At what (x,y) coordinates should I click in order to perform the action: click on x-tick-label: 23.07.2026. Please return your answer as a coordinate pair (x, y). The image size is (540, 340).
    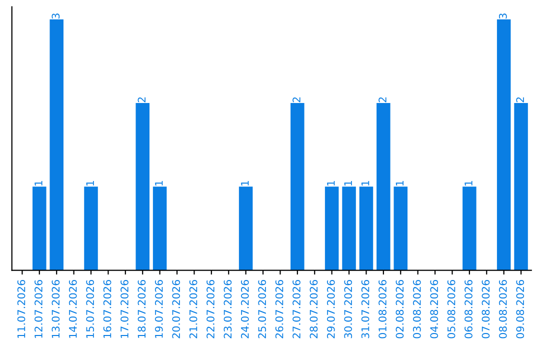
    Looking at the image, I should click on (228, 309).